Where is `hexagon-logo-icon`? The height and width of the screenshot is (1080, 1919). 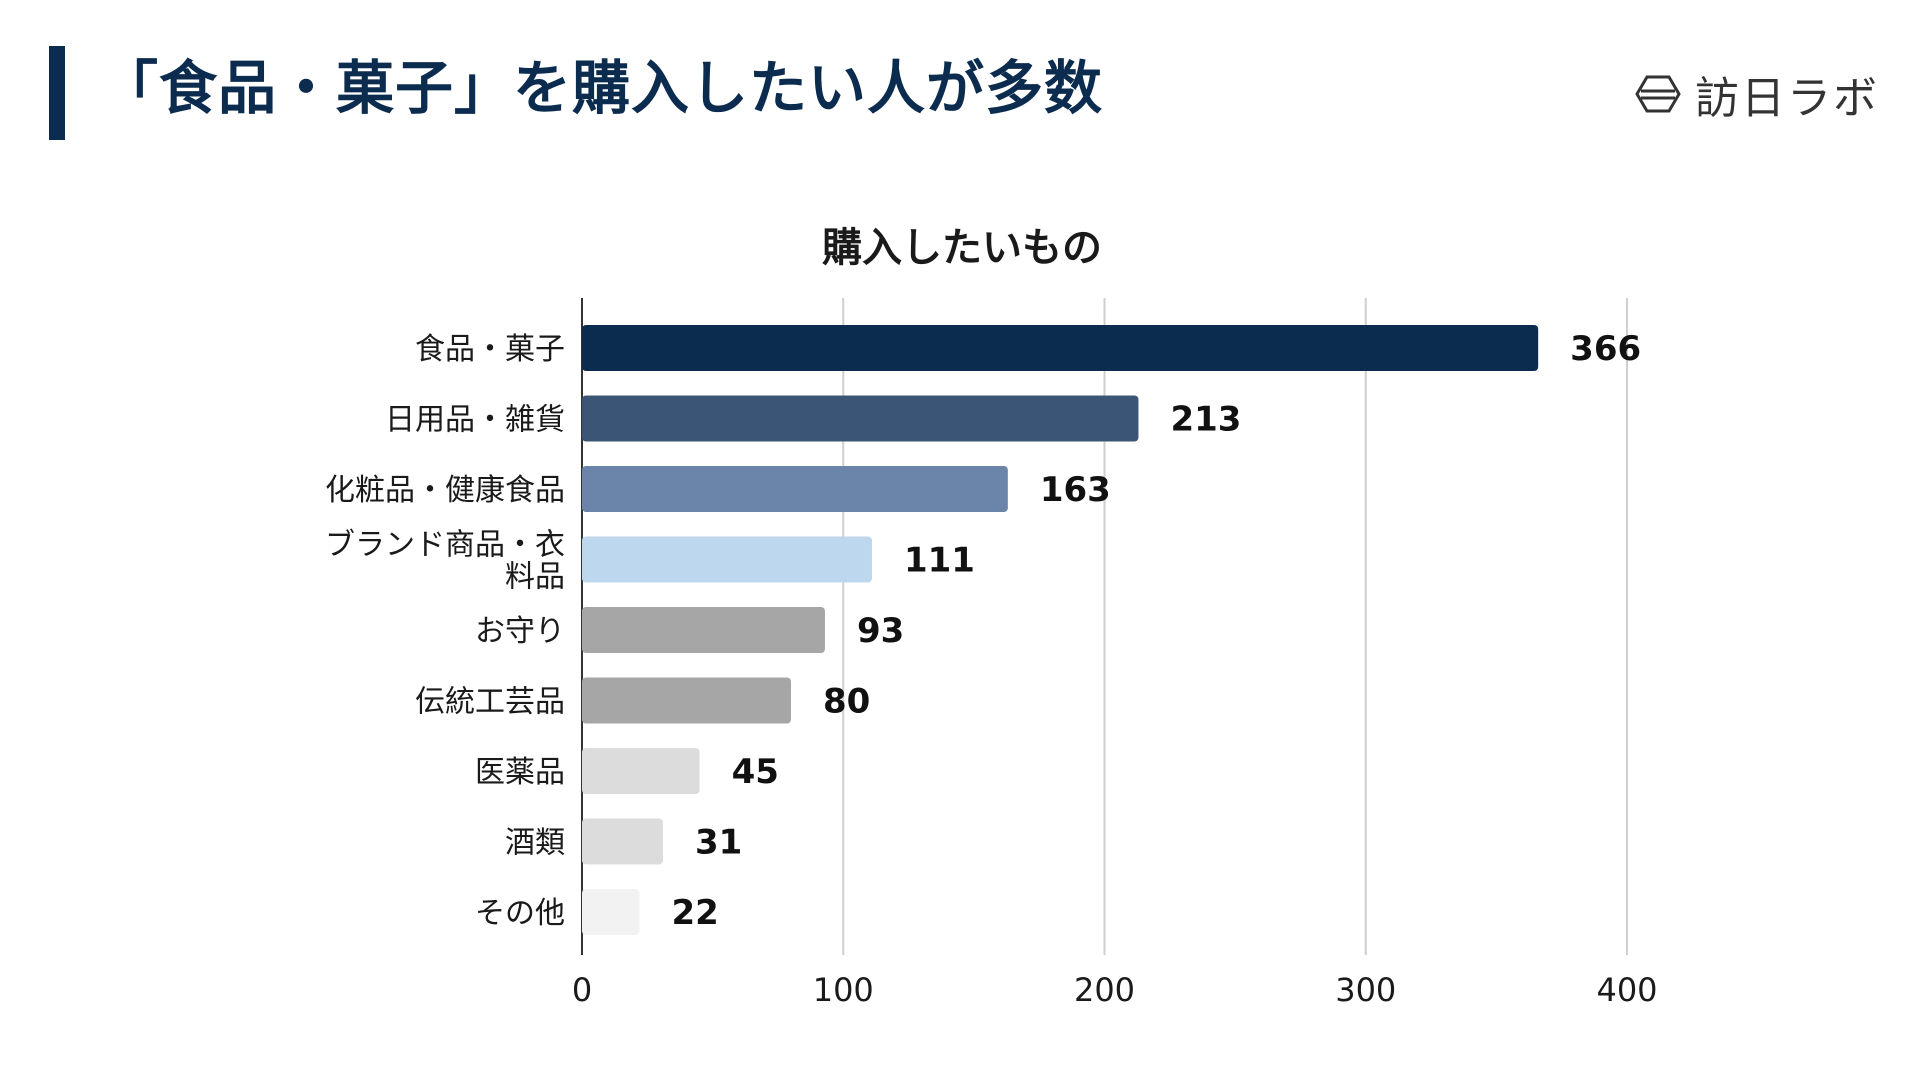 hexagon-logo-icon is located at coordinates (1658, 94).